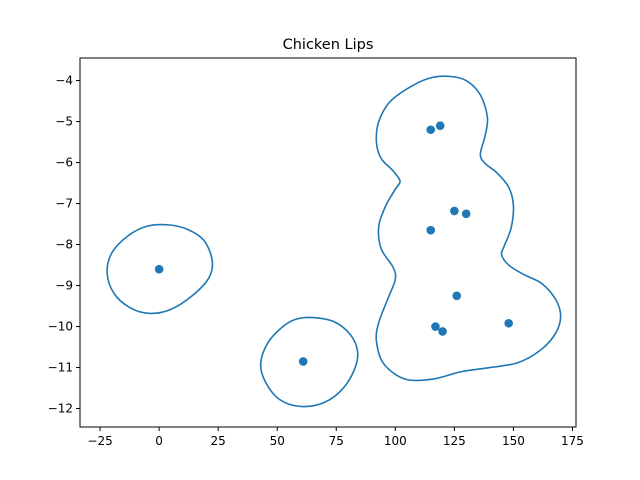 This screenshot has height=480, width=640. I want to click on y-tick-label: −5, so click(64, 122).